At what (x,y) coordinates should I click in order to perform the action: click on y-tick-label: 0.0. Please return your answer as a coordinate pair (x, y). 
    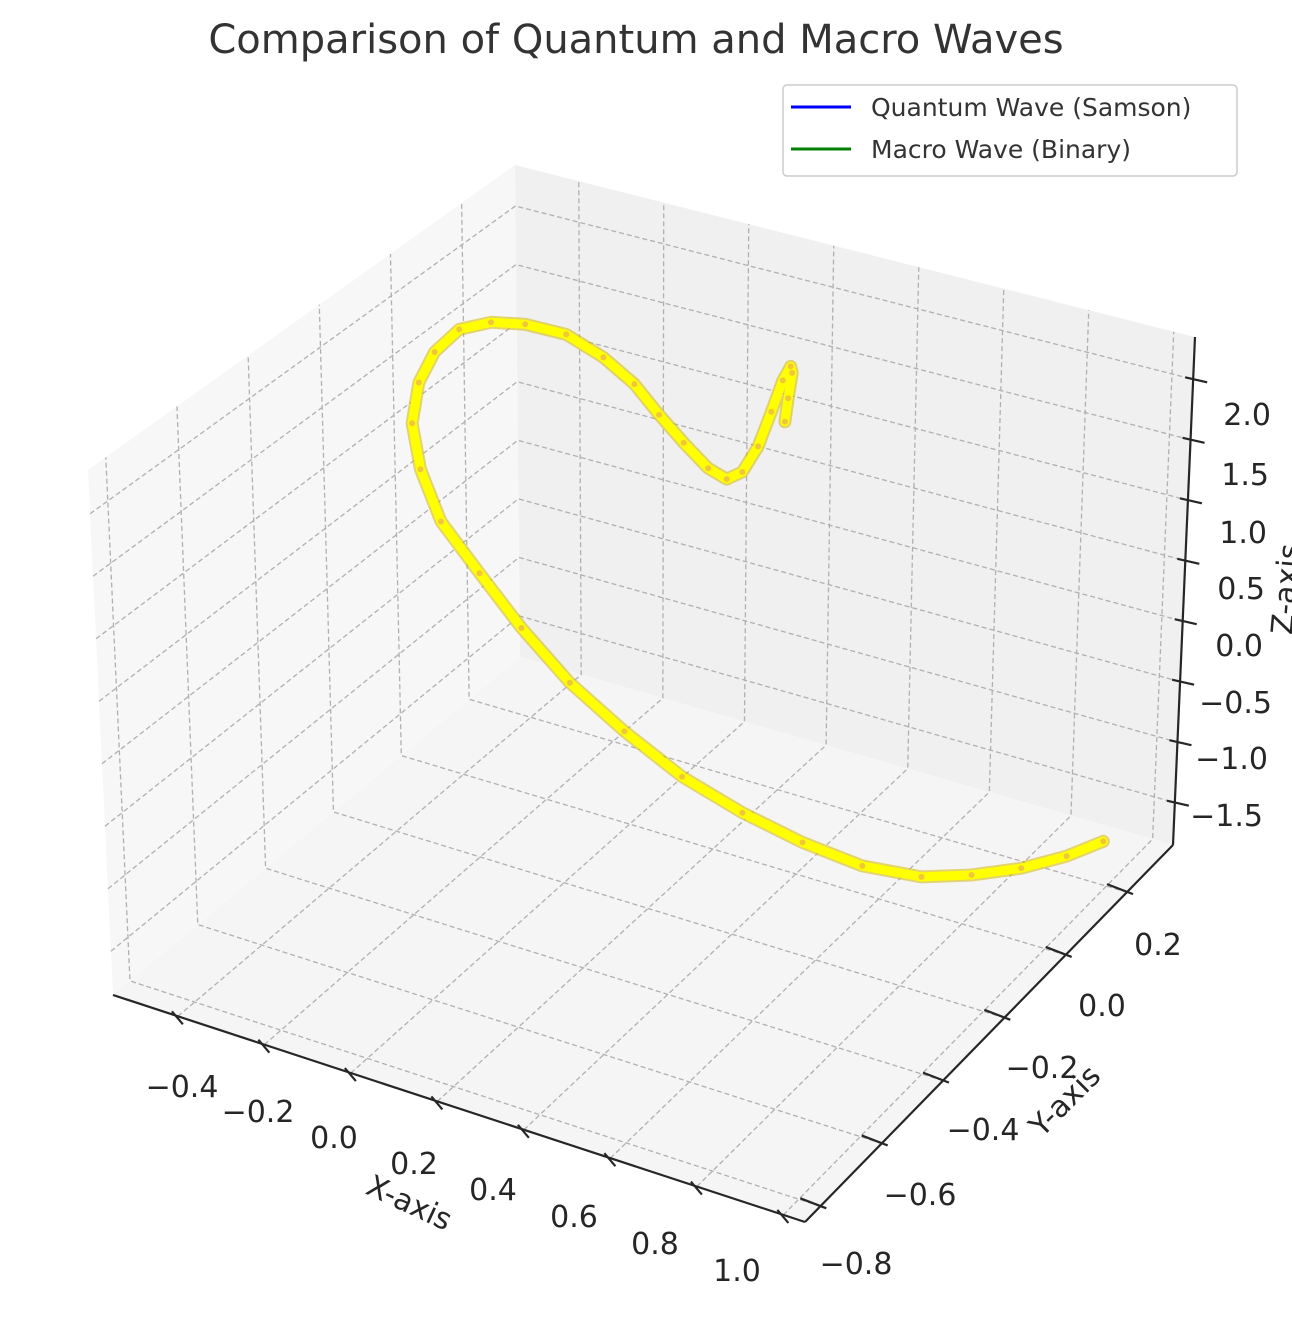
    Looking at the image, I should click on (1102, 1006).